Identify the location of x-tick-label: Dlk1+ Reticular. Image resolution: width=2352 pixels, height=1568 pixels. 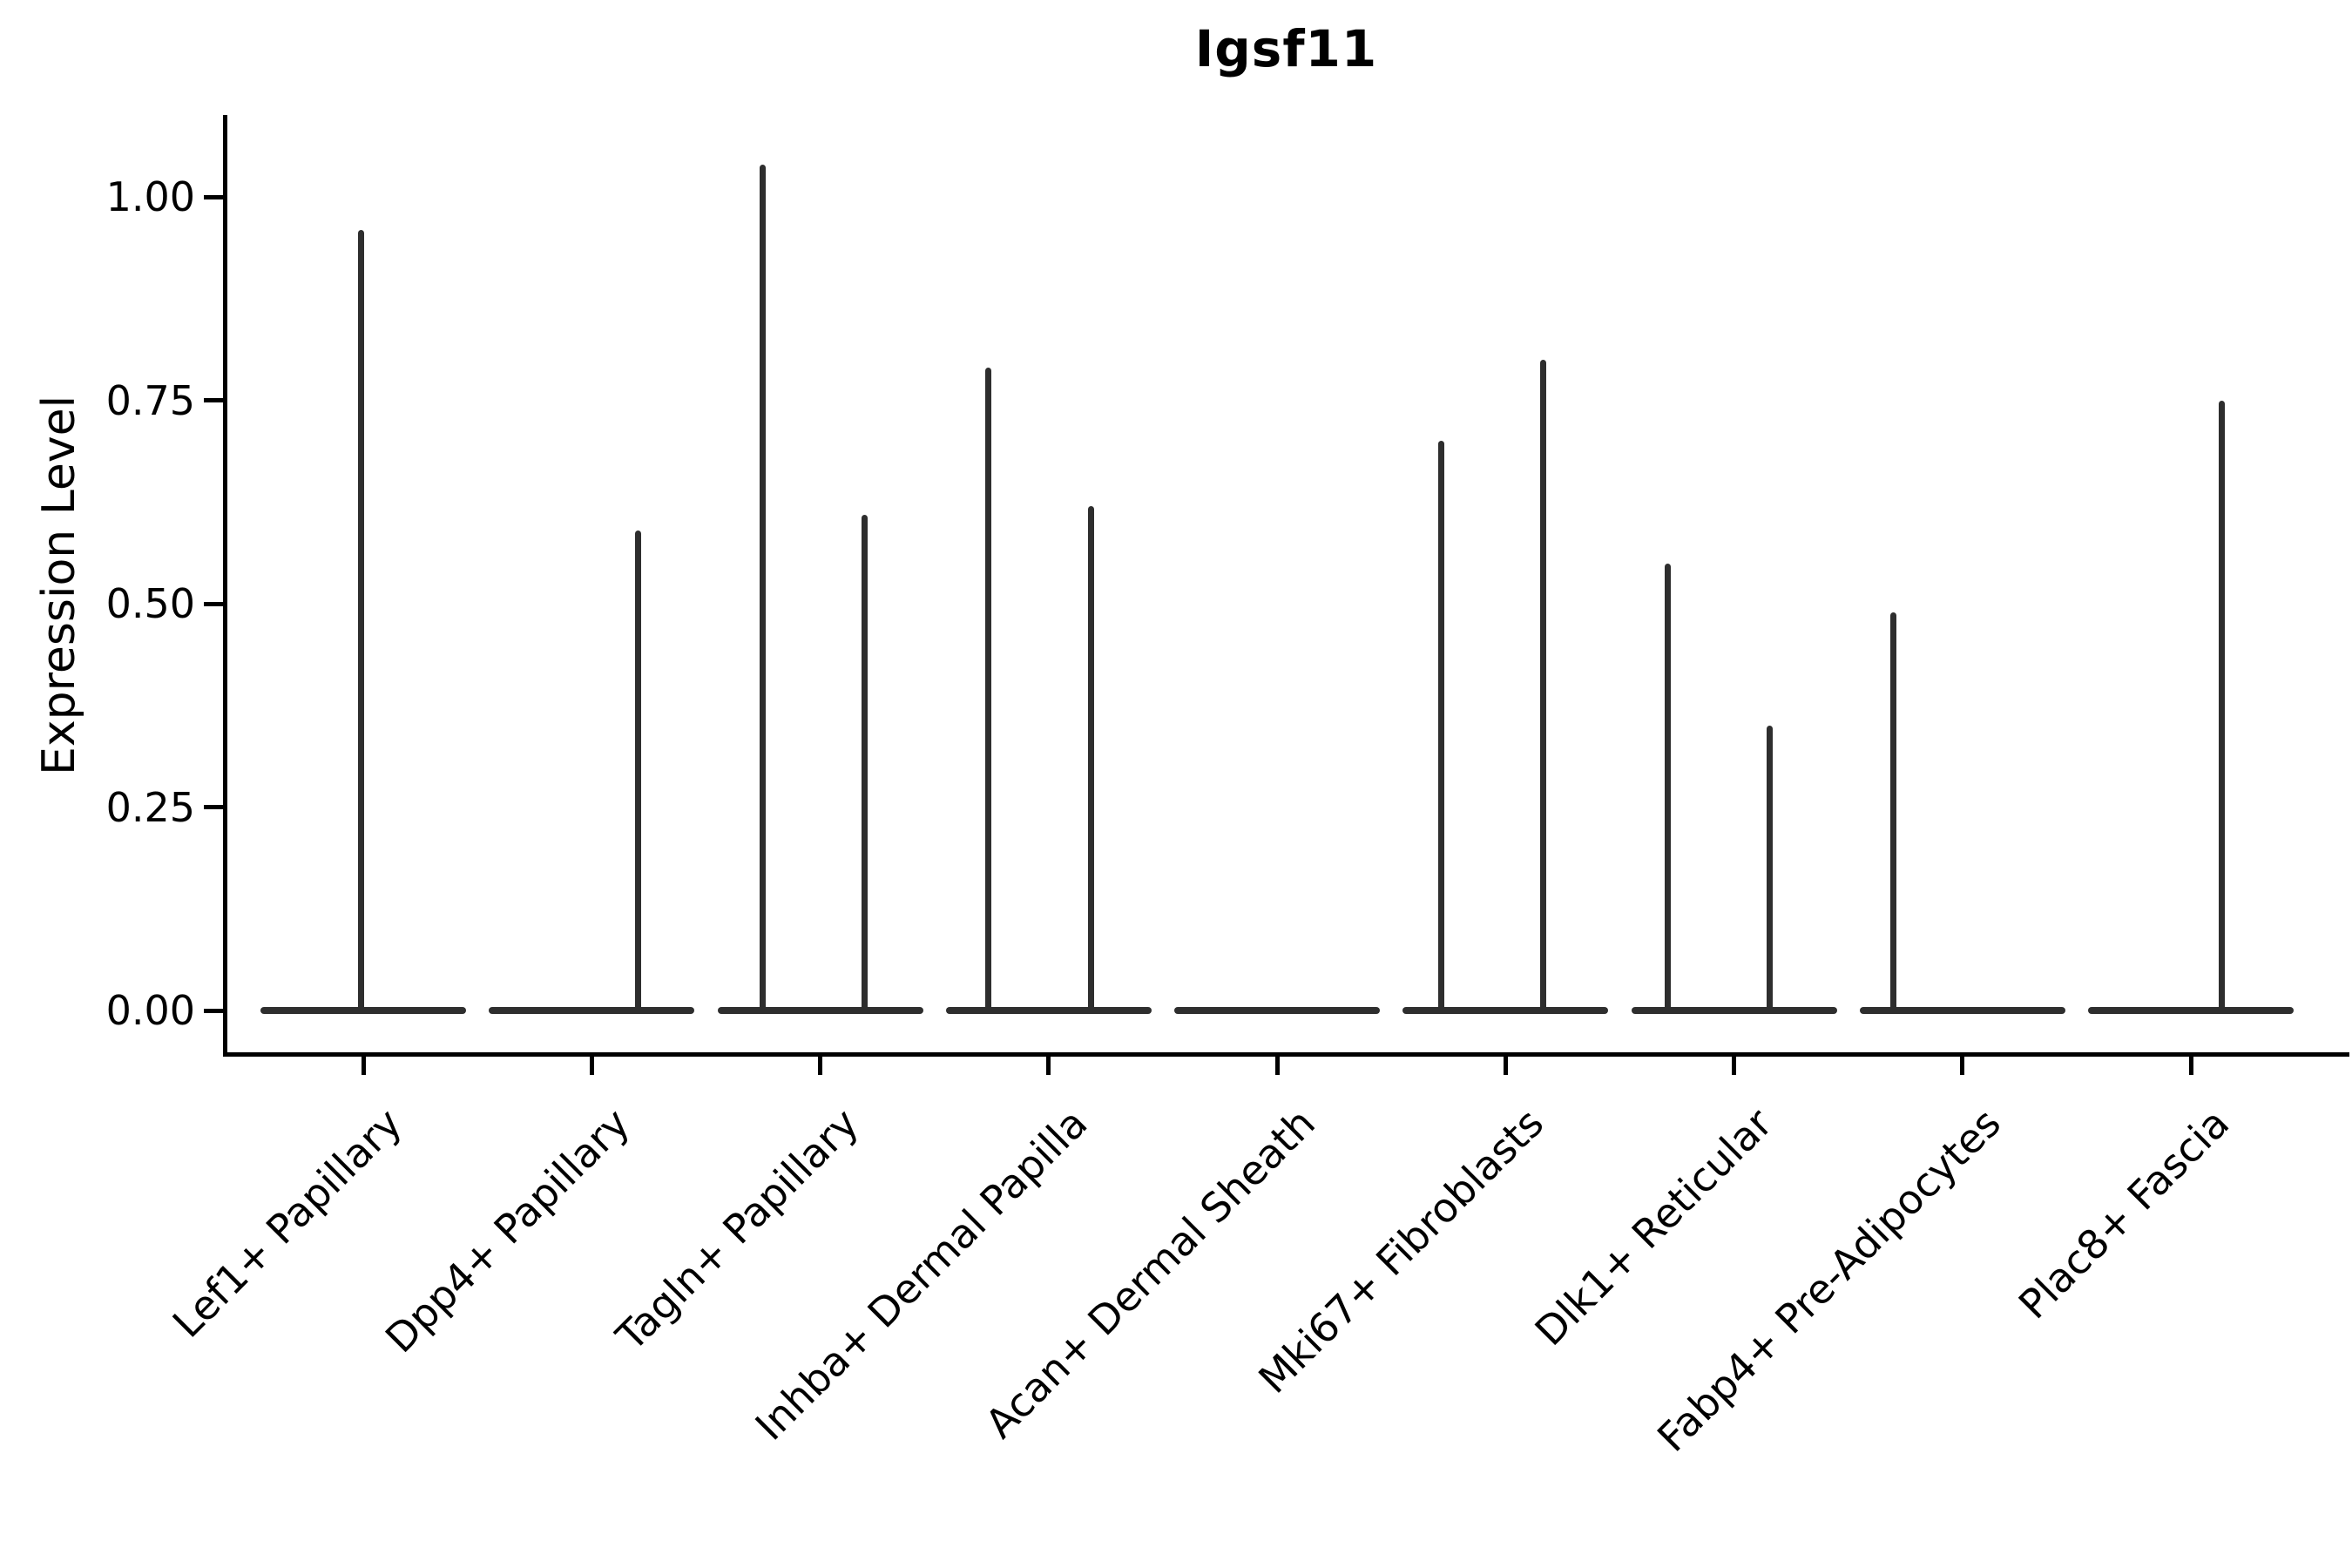
(1653, 1227).